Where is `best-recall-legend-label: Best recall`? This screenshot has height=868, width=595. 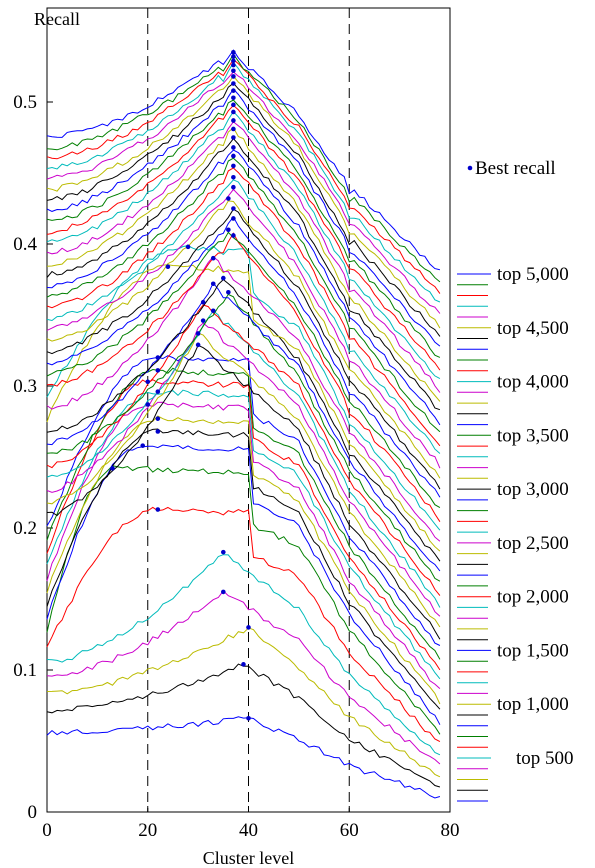 best-recall-legend-label: Best recall is located at coordinates (515, 168).